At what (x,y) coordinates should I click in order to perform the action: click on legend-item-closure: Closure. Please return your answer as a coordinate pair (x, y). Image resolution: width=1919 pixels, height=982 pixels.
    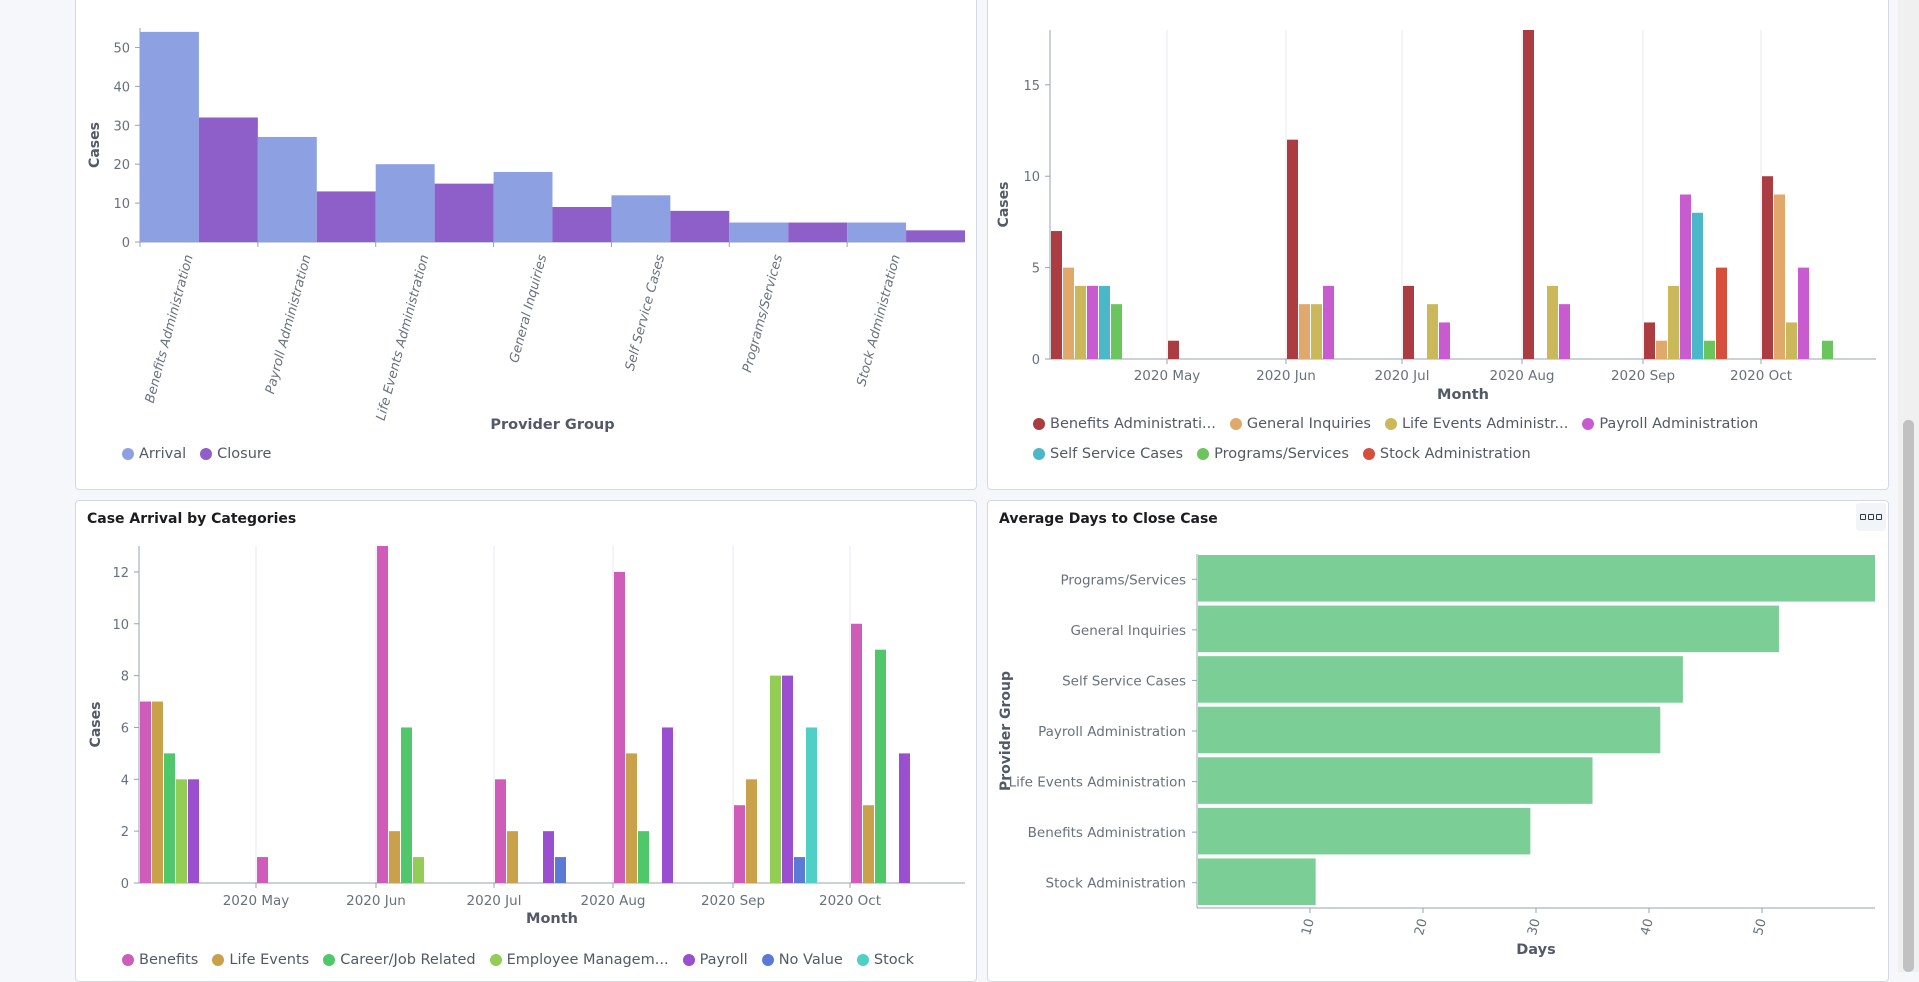
    Looking at the image, I should click on (235, 454).